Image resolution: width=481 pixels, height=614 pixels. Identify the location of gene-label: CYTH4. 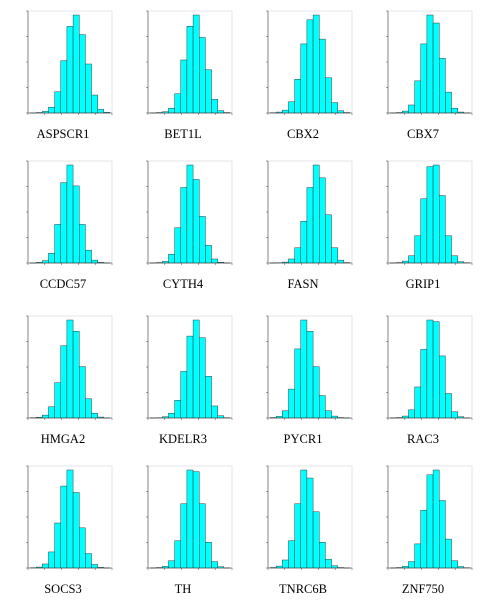
(183, 284).